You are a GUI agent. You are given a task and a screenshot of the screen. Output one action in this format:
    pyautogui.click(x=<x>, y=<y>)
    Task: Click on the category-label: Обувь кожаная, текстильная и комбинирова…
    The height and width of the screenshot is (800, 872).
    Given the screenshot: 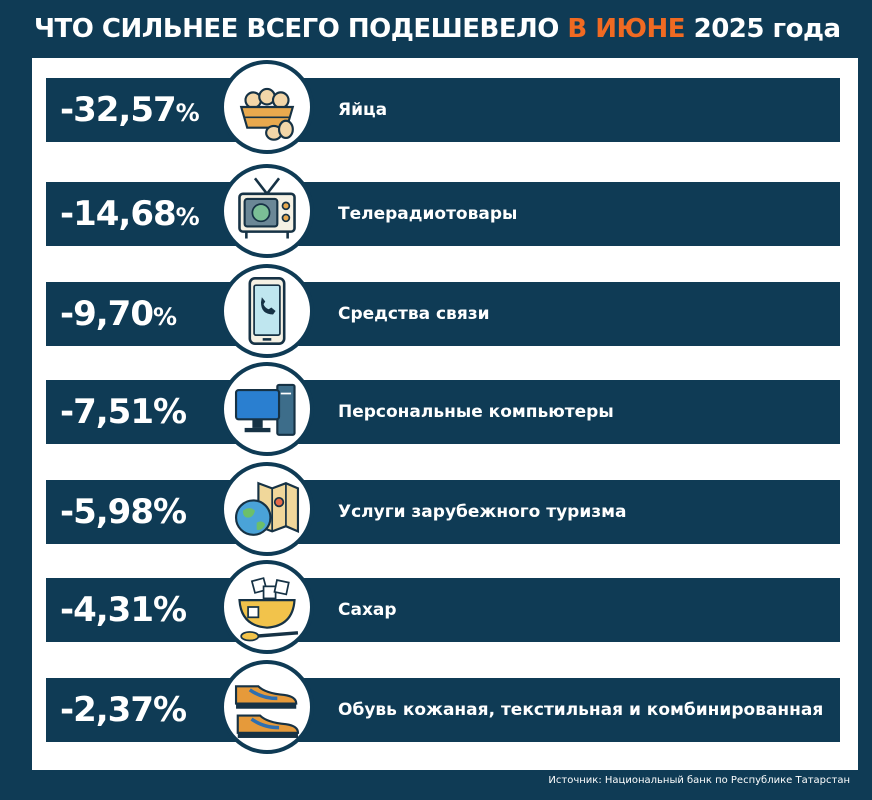 What is the action you would take?
    pyautogui.click(x=581, y=710)
    